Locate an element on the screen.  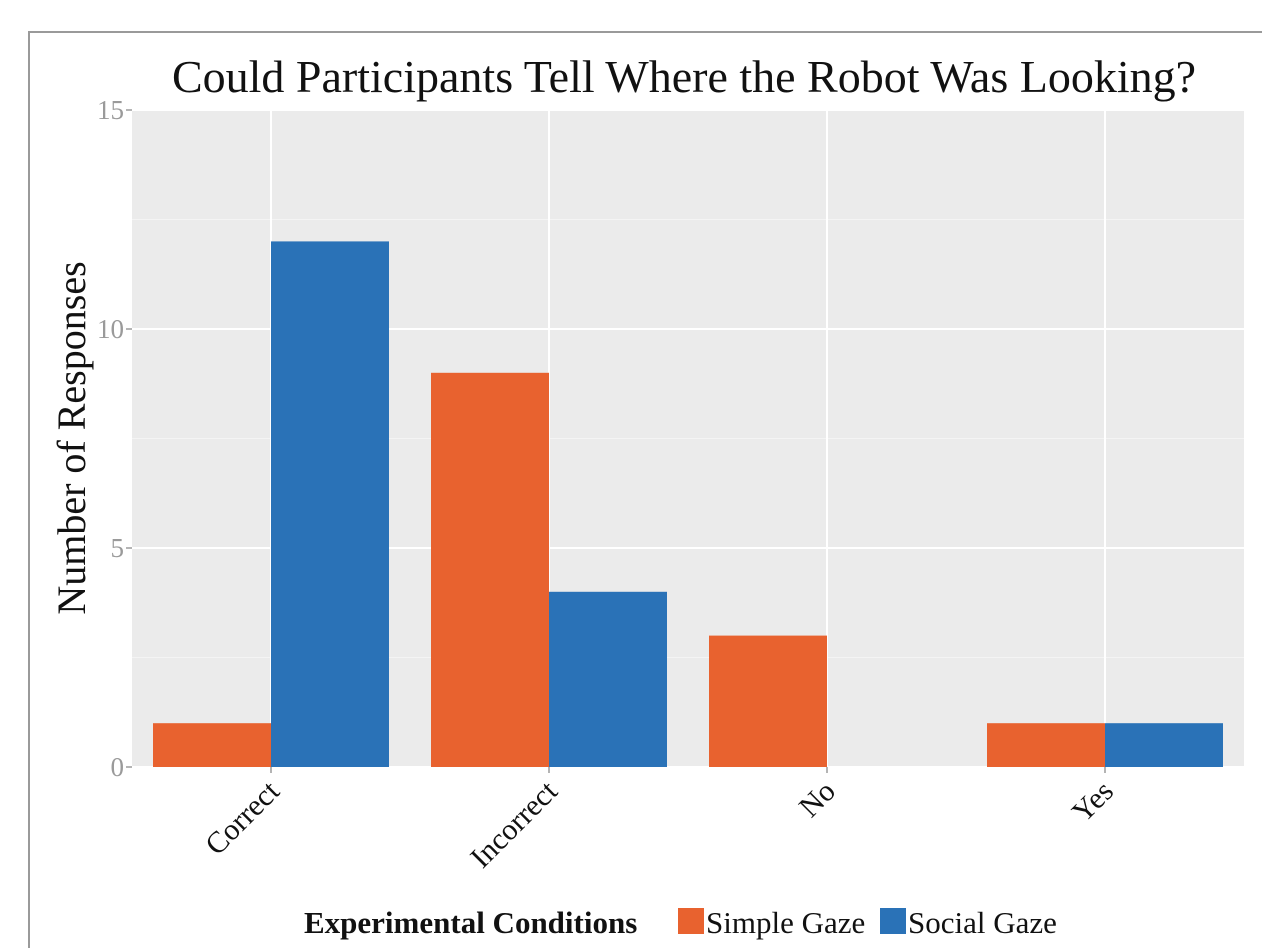
y-tick-label: 5 is located at coordinates (118, 548).